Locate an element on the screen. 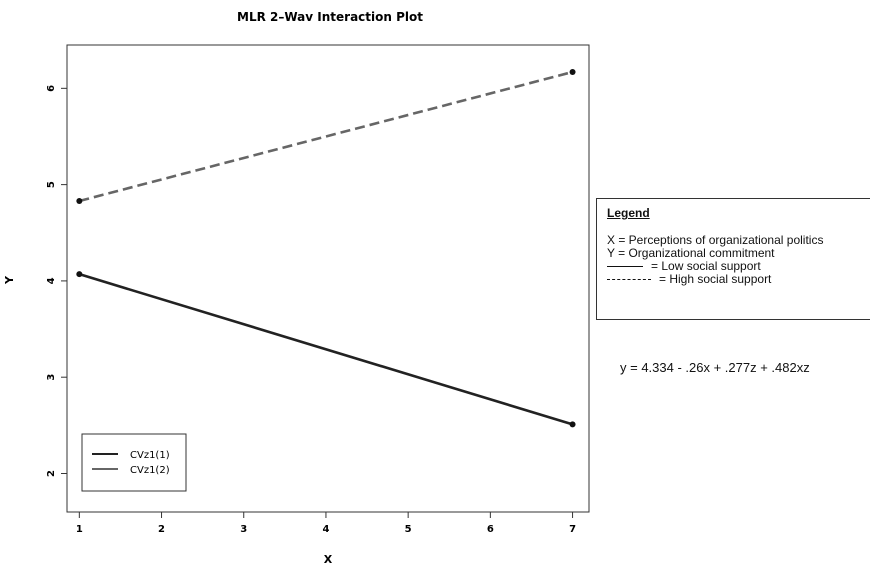  side-legend-y-definition: Y = Organizational commitment is located at coordinates (691, 253).